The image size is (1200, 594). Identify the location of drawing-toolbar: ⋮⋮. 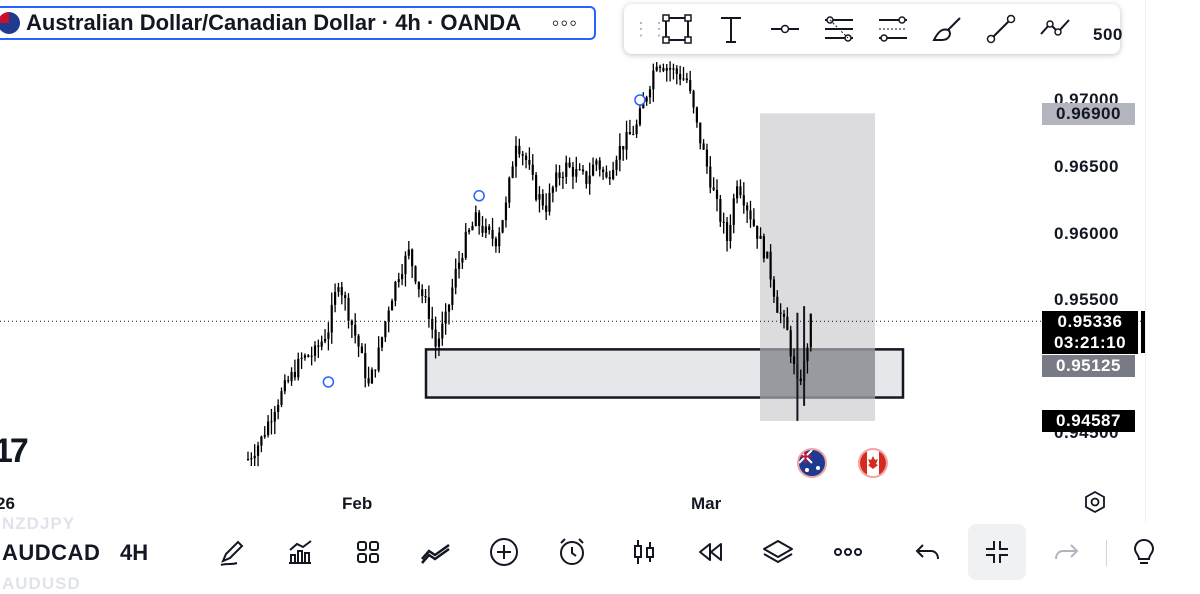
(872, 29).